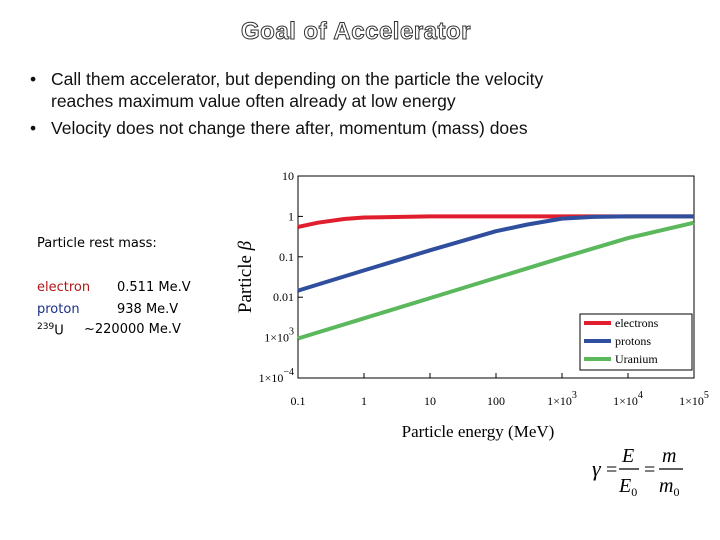 The height and width of the screenshot is (540, 720). What do you see at coordinates (298, 401) in the screenshot?
I see `x-tick-label: 0.1` at bounding box center [298, 401].